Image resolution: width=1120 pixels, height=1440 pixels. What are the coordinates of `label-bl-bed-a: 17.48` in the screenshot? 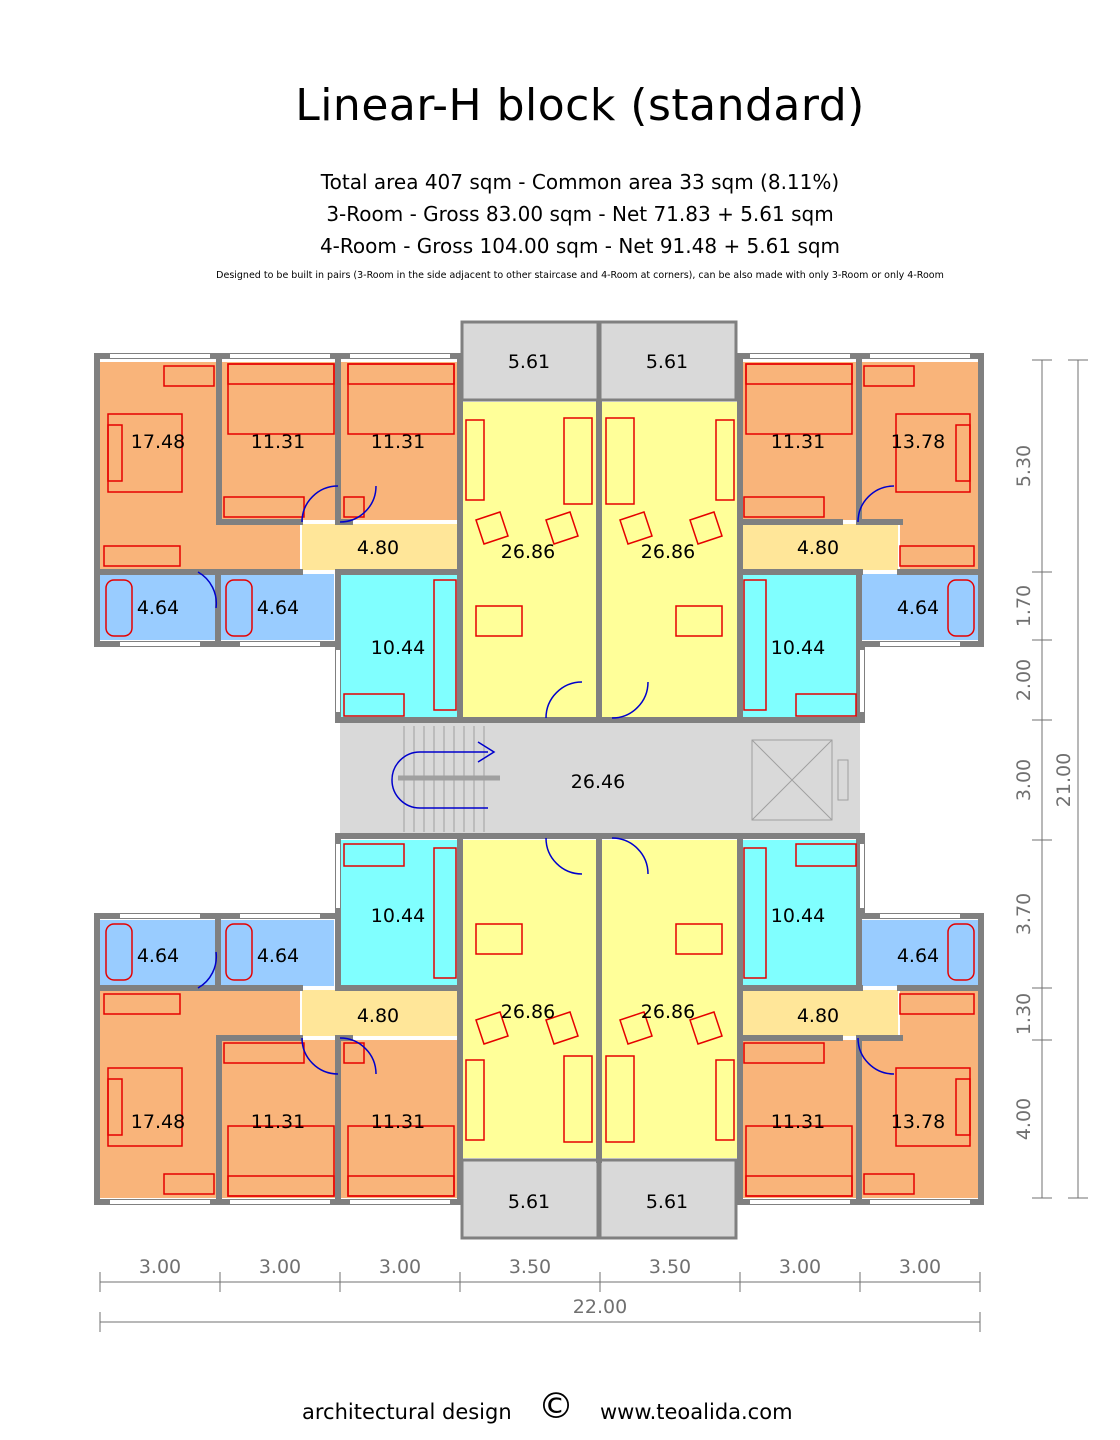 It's located at (158, 1122).